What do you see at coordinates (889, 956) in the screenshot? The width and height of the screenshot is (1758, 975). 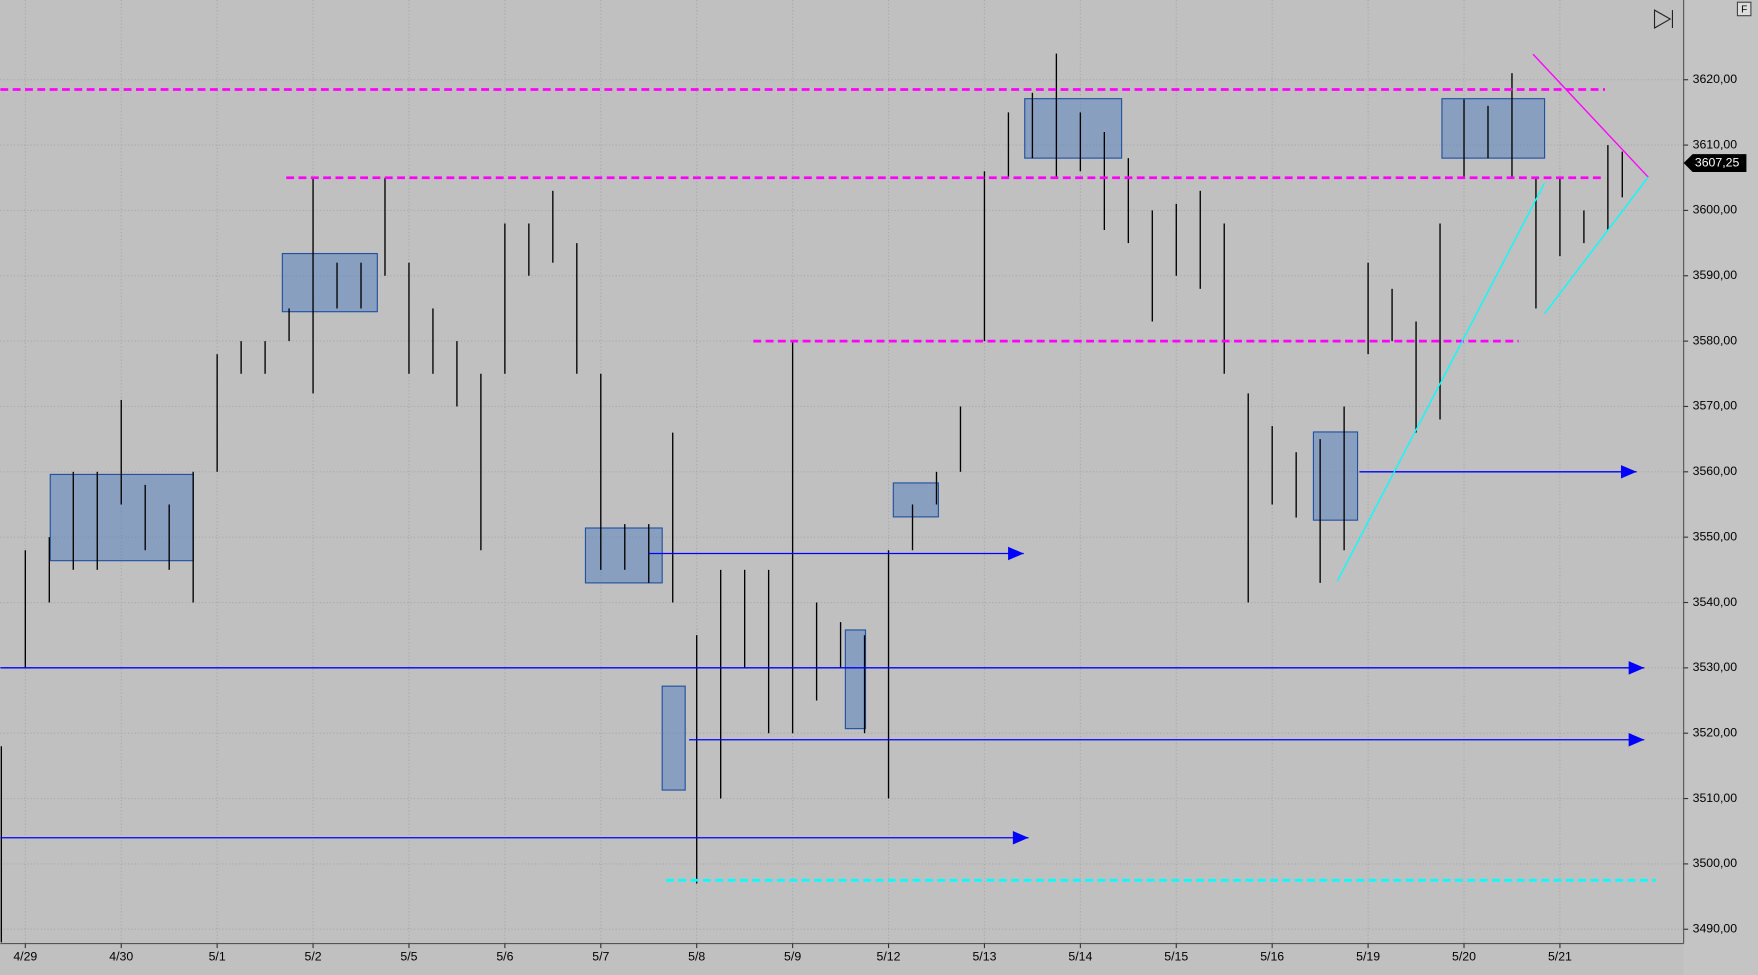 I see `x-tick-label: 5/12` at bounding box center [889, 956].